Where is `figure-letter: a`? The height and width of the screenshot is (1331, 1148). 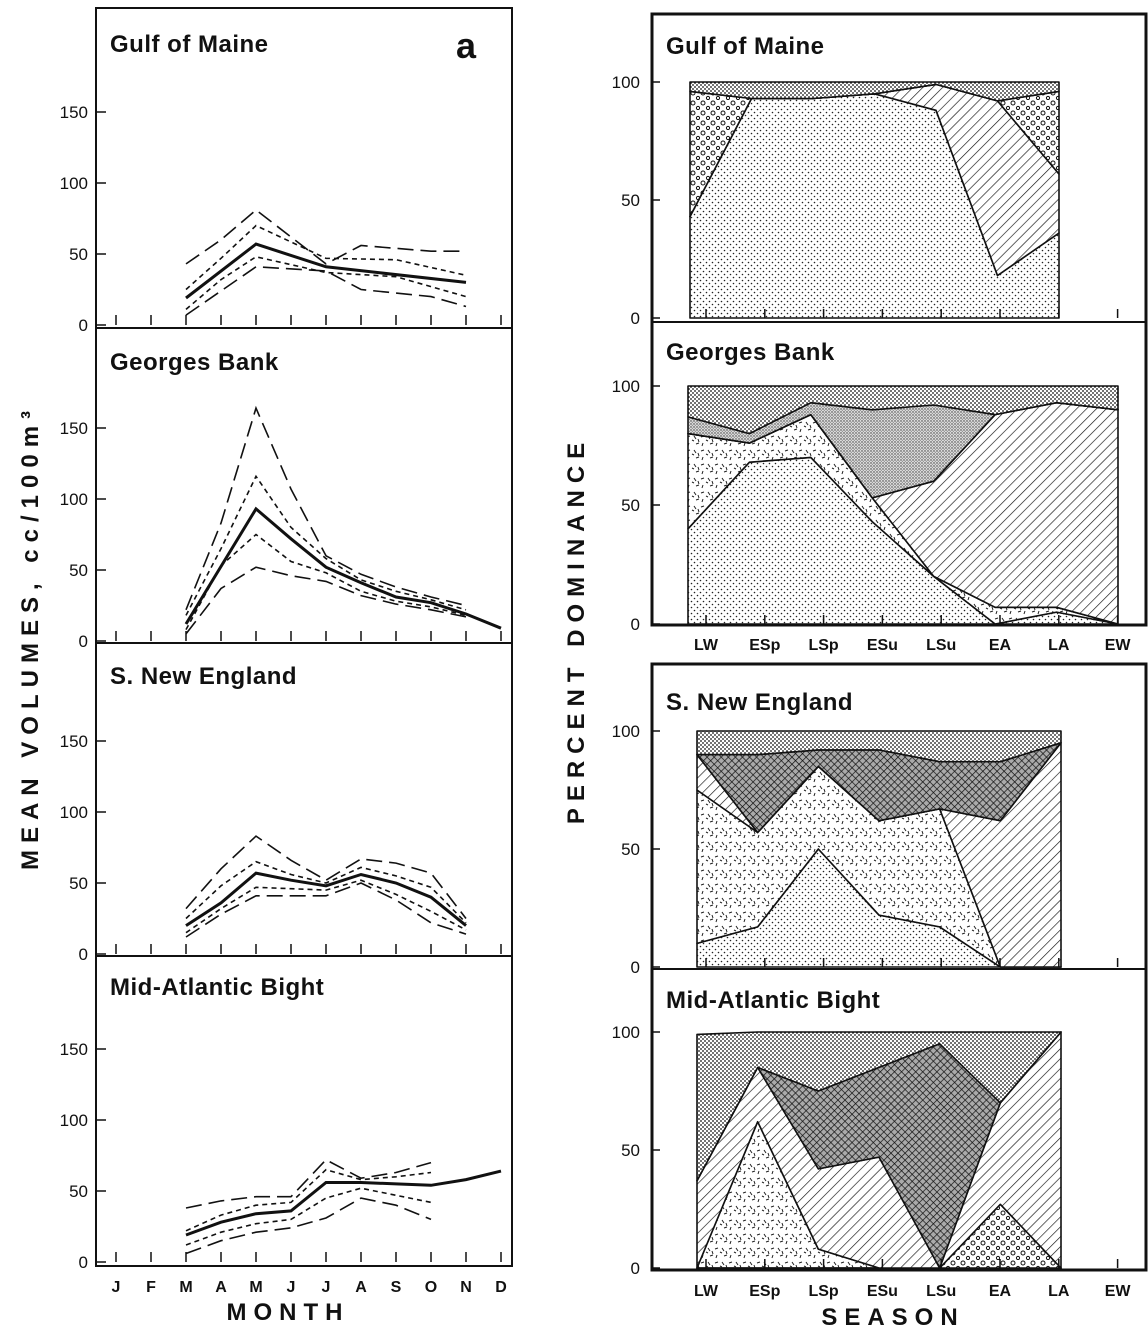 figure-letter: a is located at coordinates (466, 45).